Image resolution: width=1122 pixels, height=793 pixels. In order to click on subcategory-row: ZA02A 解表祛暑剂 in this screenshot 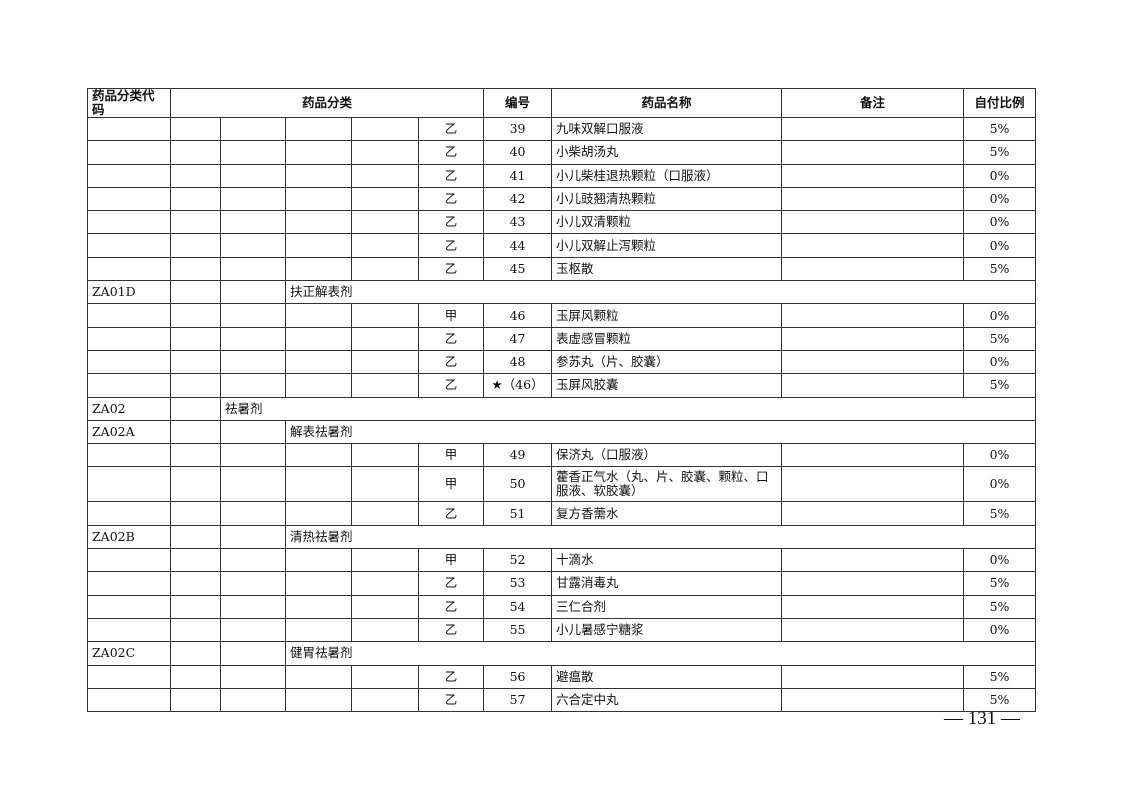, I will do `click(562, 432)`.